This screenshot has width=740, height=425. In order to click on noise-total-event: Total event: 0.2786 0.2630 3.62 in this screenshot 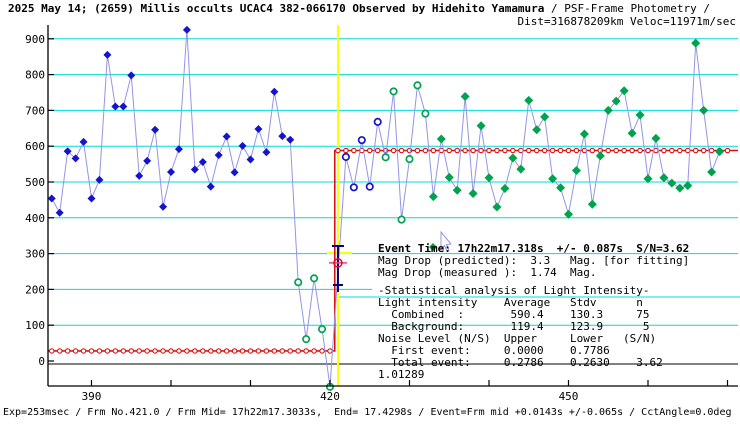, I will do `click(520, 362)`.